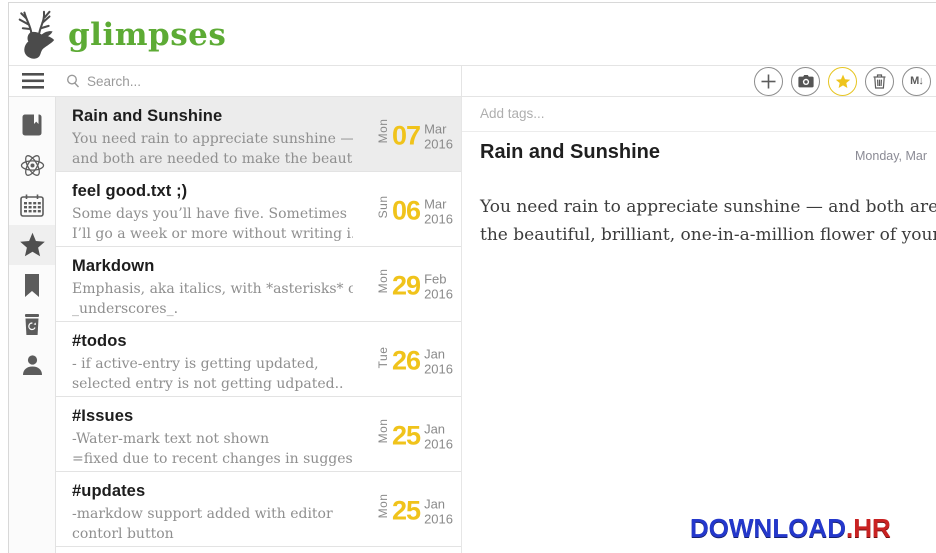 The height and width of the screenshot is (553, 936). What do you see at coordinates (113, 266) in the screenshot?
I see `entry-title: Markdown` at bounding box center [113, 266].